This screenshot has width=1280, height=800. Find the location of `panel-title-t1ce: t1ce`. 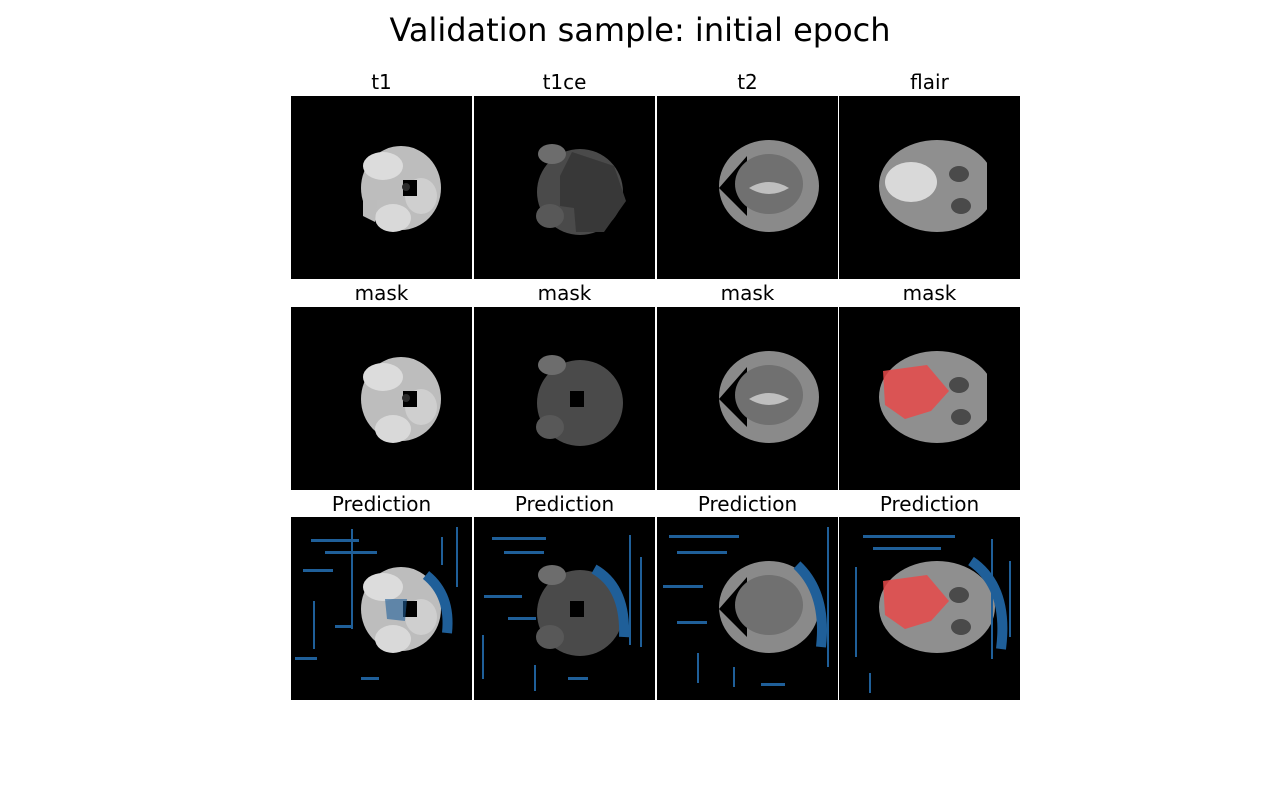

panel-title-t1ce: t1ce is located at coordinates (564, 82).